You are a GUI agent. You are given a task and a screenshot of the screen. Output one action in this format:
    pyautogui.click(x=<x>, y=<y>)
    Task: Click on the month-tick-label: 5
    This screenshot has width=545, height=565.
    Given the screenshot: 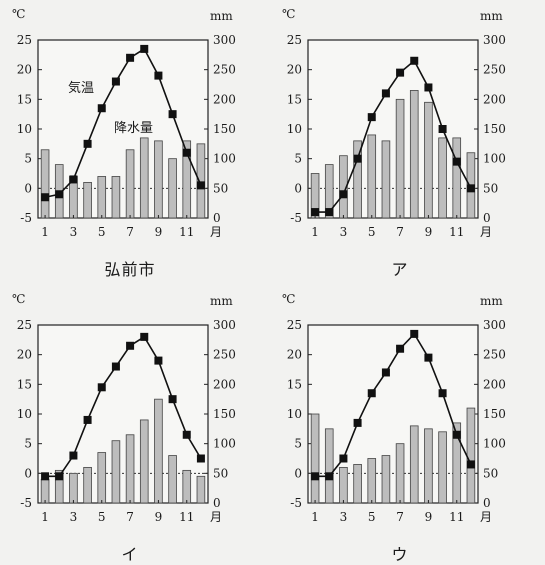 What is the action you would take?
    pyautogui.click(x=102, y=517)
    